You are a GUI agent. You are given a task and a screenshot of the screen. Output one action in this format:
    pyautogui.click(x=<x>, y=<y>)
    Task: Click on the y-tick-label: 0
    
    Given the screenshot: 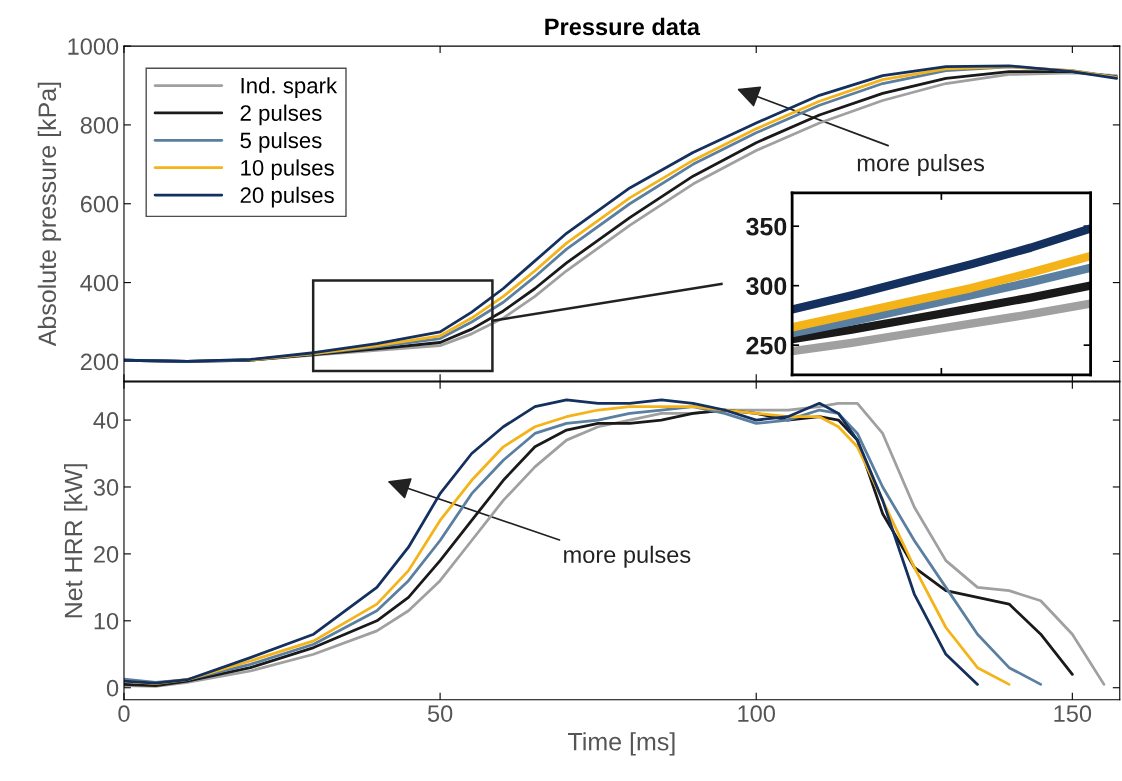 What is the action you would take?
    pyautogui.click(x=112, y=688)
    